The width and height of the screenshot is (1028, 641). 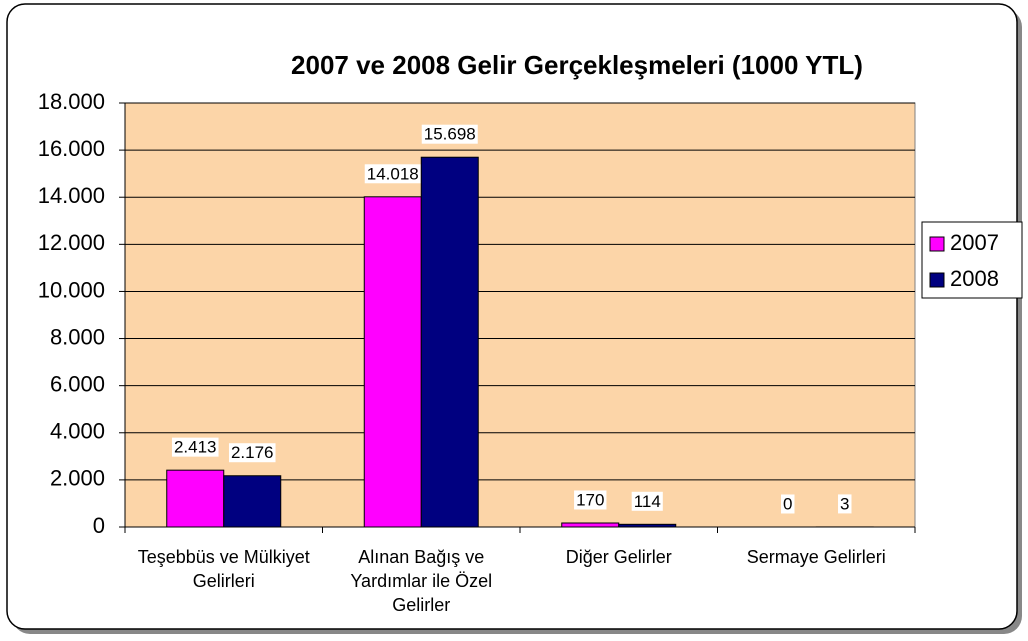 I want to click on data-label: 2.413, so click(x=195, y=447).